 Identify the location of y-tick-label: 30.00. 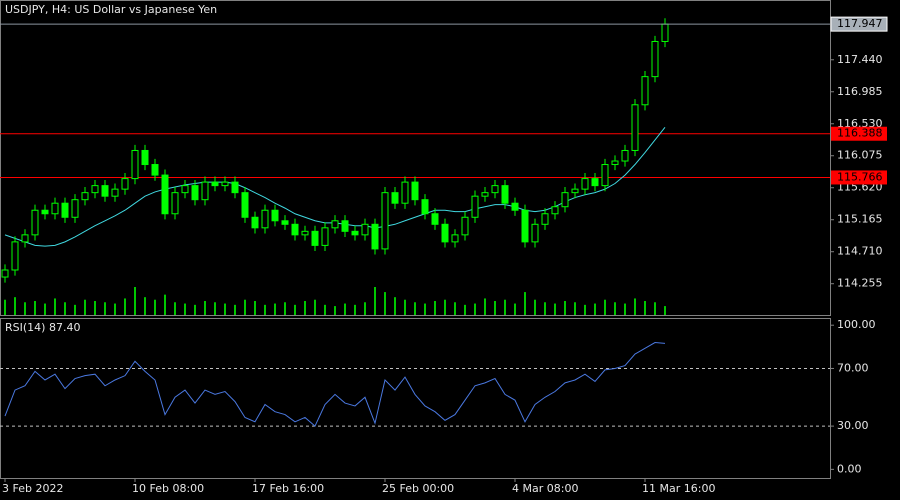
(853, 425).